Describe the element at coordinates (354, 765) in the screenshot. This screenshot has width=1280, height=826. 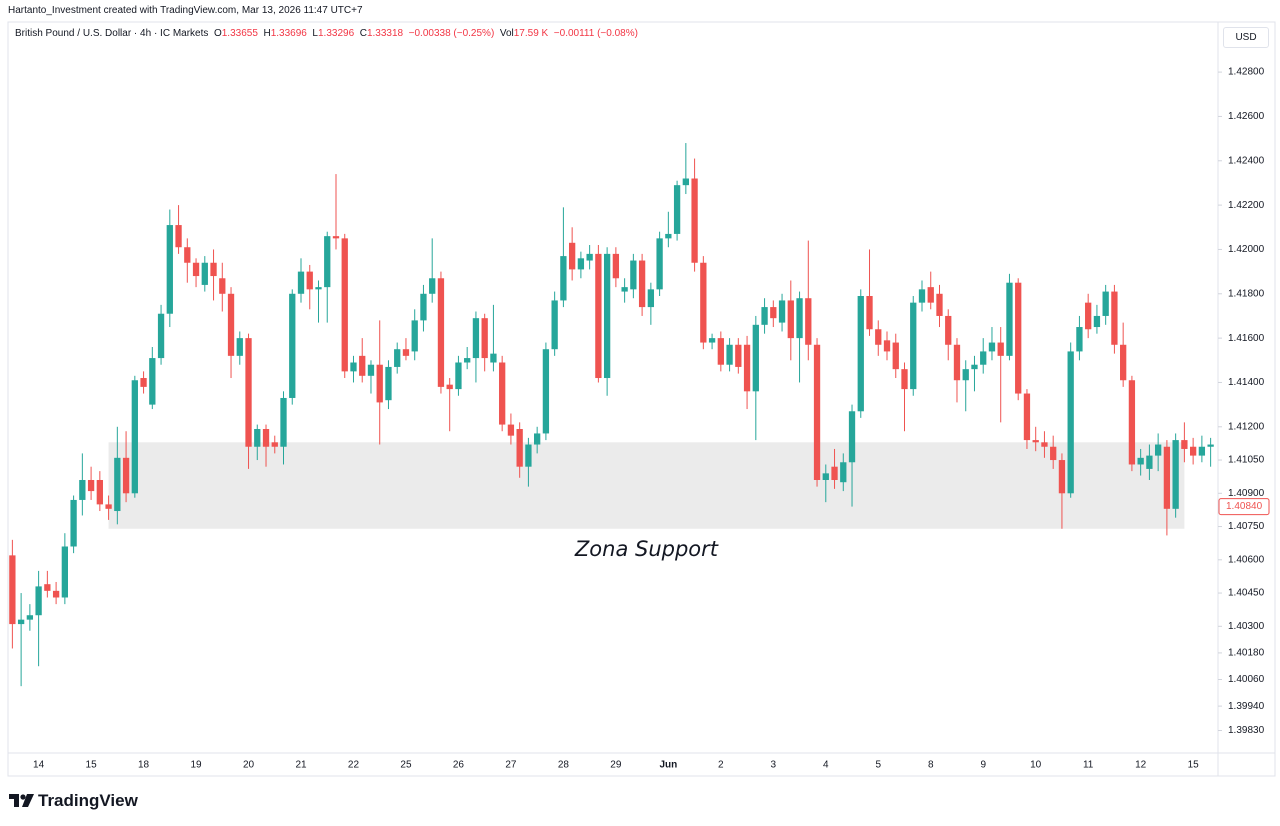
I see `x-tick-label: 22` at that location.